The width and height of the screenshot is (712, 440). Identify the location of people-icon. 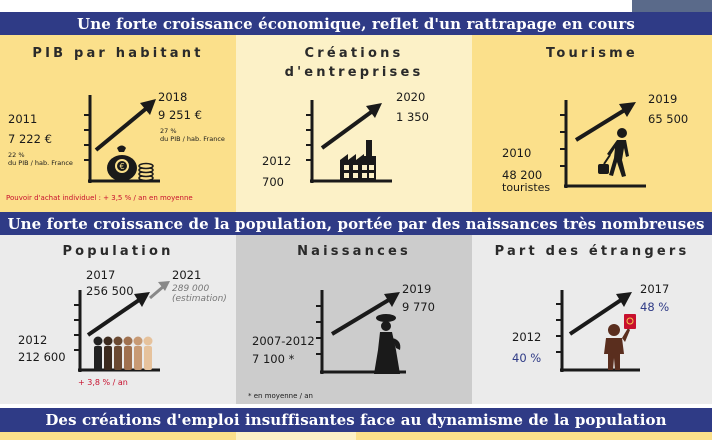
(123, 353).